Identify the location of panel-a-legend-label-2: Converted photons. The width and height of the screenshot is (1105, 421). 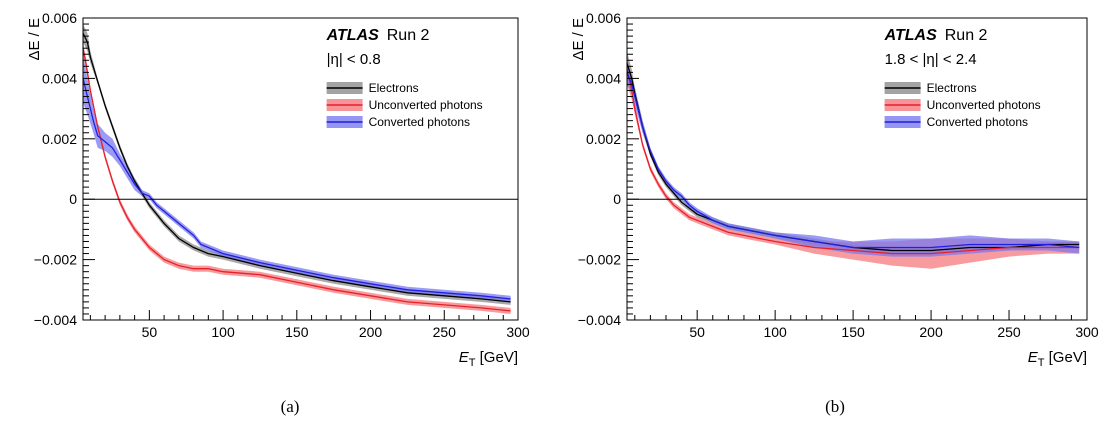
(419, 122).